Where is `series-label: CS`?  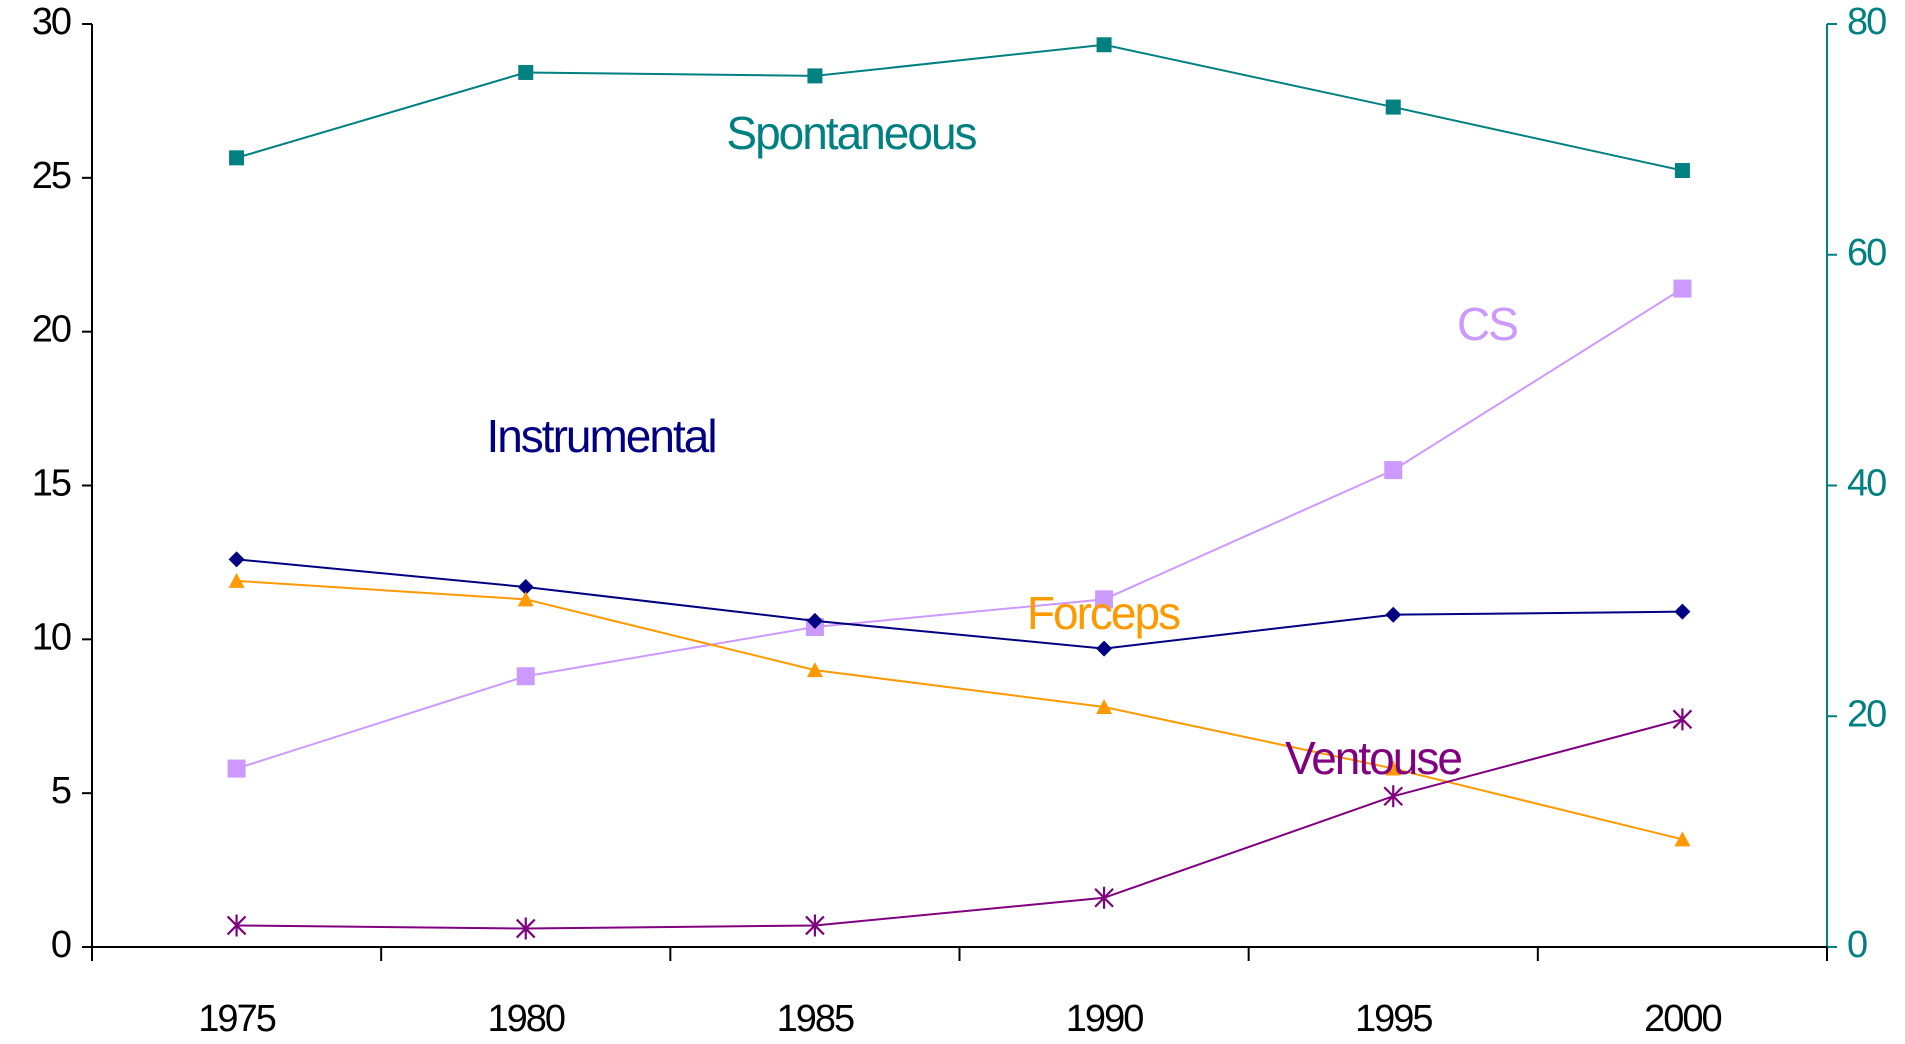 series-label: CS is located at coordinates (1487, 324).